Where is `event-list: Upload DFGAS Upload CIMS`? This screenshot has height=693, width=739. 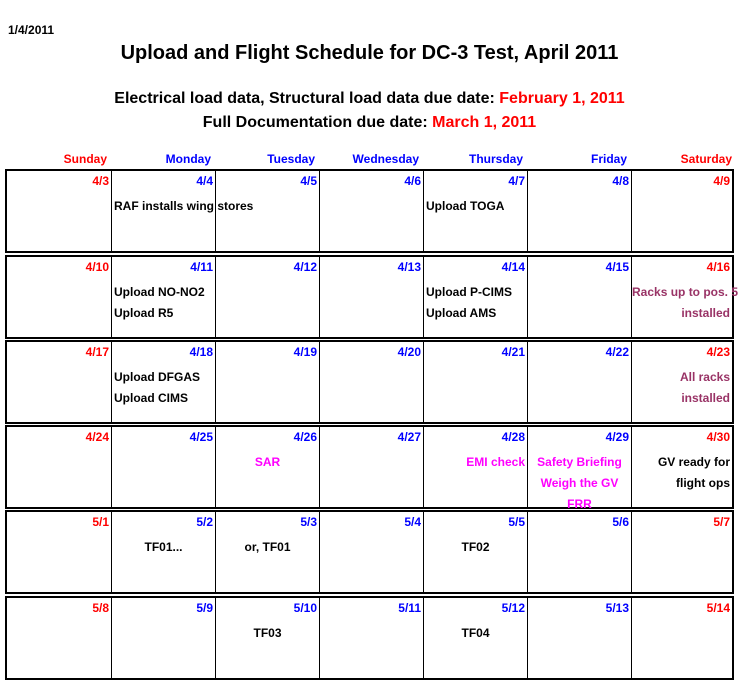 event-list: Upload DFGAS Upload CIMS is located at coordinates (163, 388).